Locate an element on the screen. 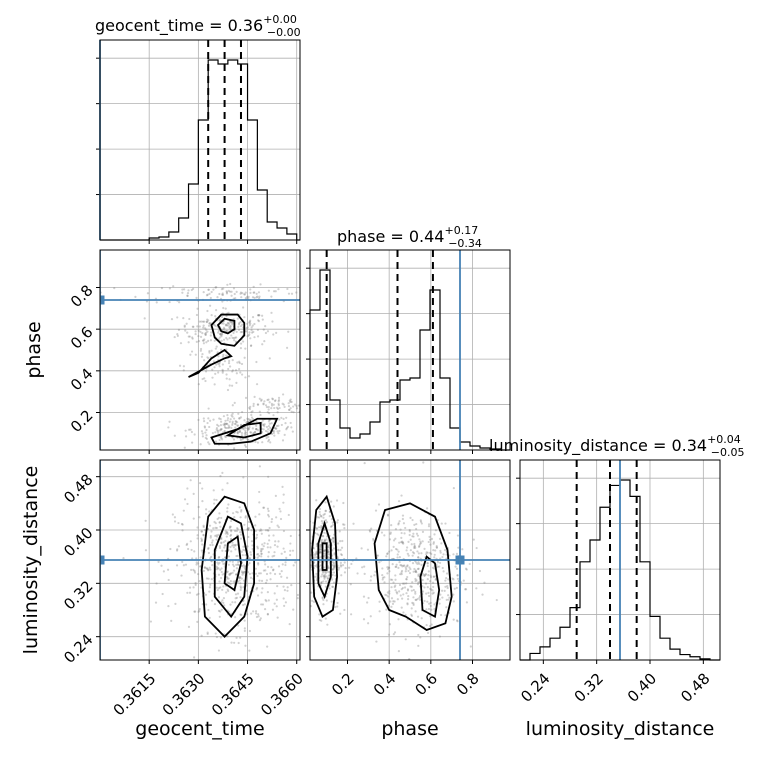  tick-label-y: 0.6 is located at coordinates (82, 338).